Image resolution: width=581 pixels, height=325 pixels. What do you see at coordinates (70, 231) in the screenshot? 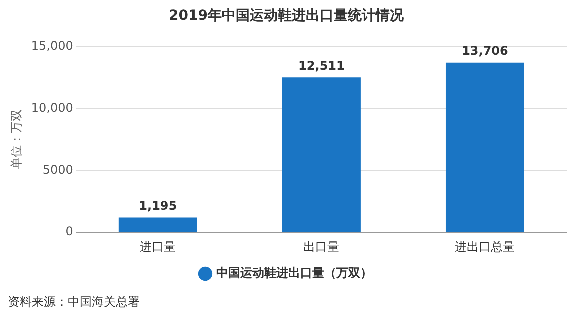
I see `y-tick-label: 0` at bounding box center [70, 231].